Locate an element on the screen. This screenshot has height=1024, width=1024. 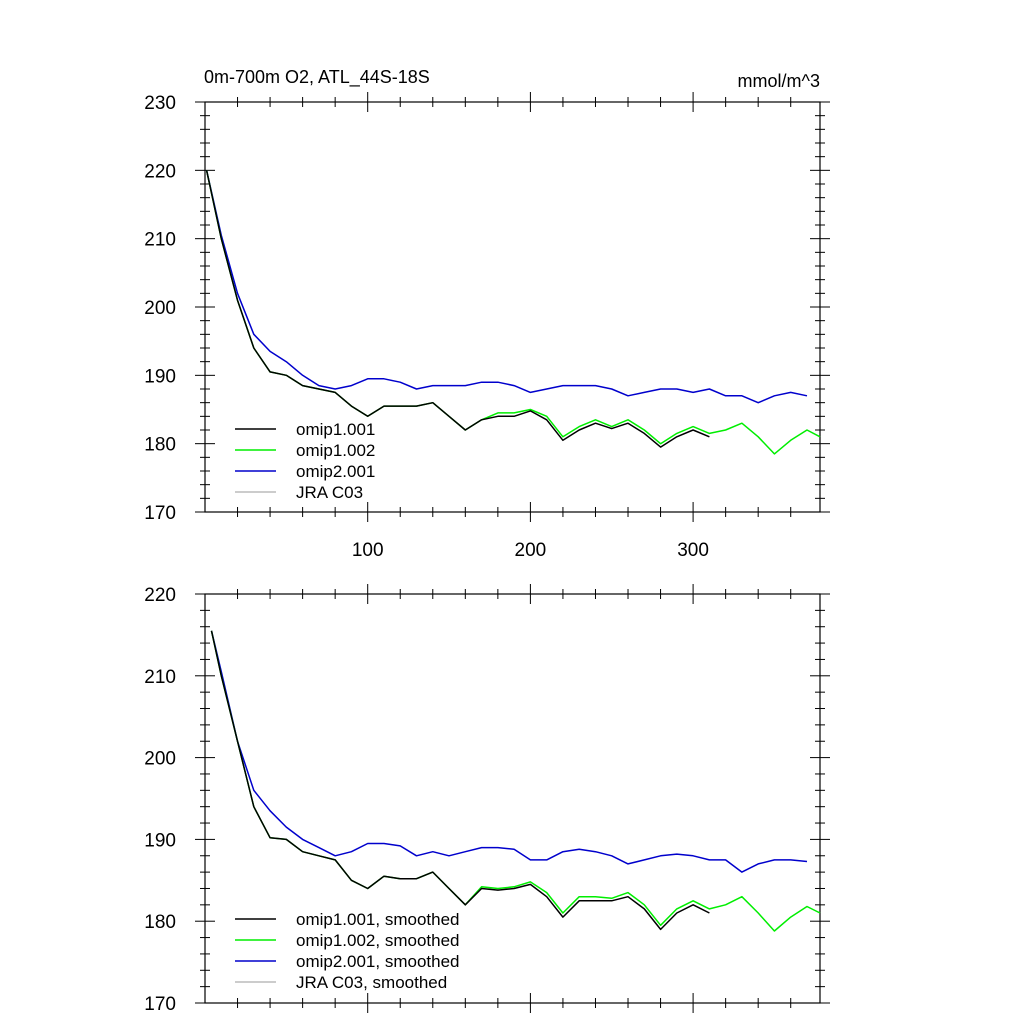
x-tick-label: 200 is located at coordinates (531, 550).